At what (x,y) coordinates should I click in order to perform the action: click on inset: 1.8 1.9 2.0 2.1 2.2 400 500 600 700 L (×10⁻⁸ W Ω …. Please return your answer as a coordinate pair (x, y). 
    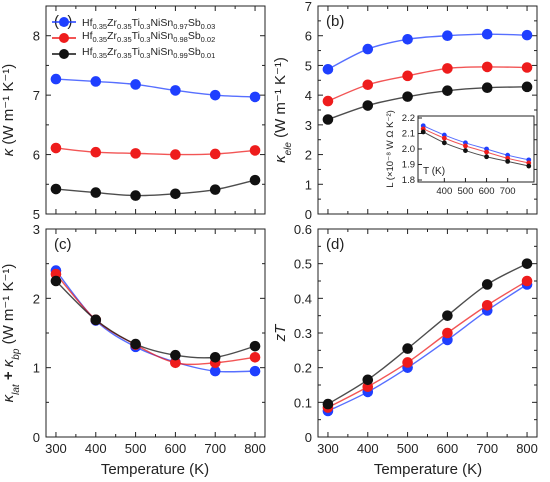
    Looking at the image, I should click on (460, 153).